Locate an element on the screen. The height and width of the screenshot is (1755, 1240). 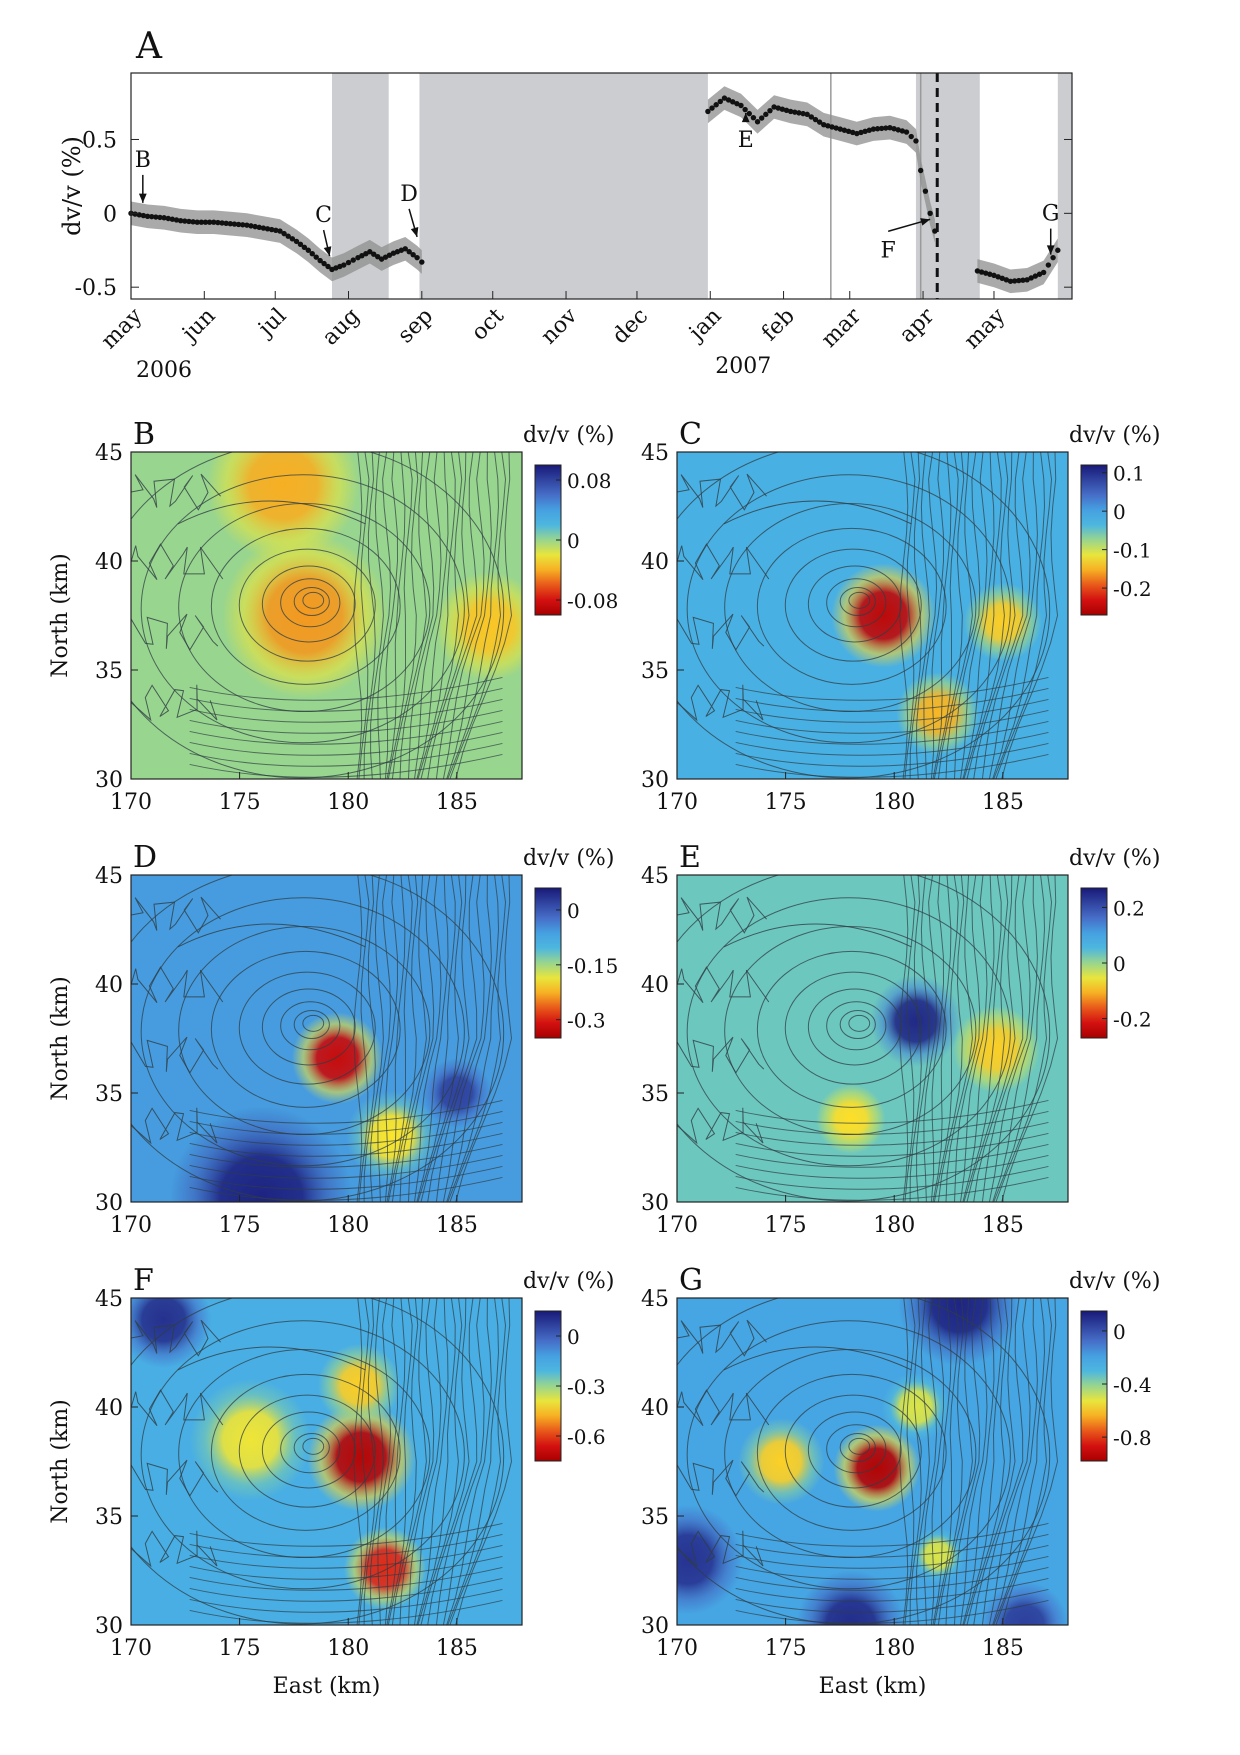
colorbar-tick-label: -0.8 is located at coordinates (1132, 1438).